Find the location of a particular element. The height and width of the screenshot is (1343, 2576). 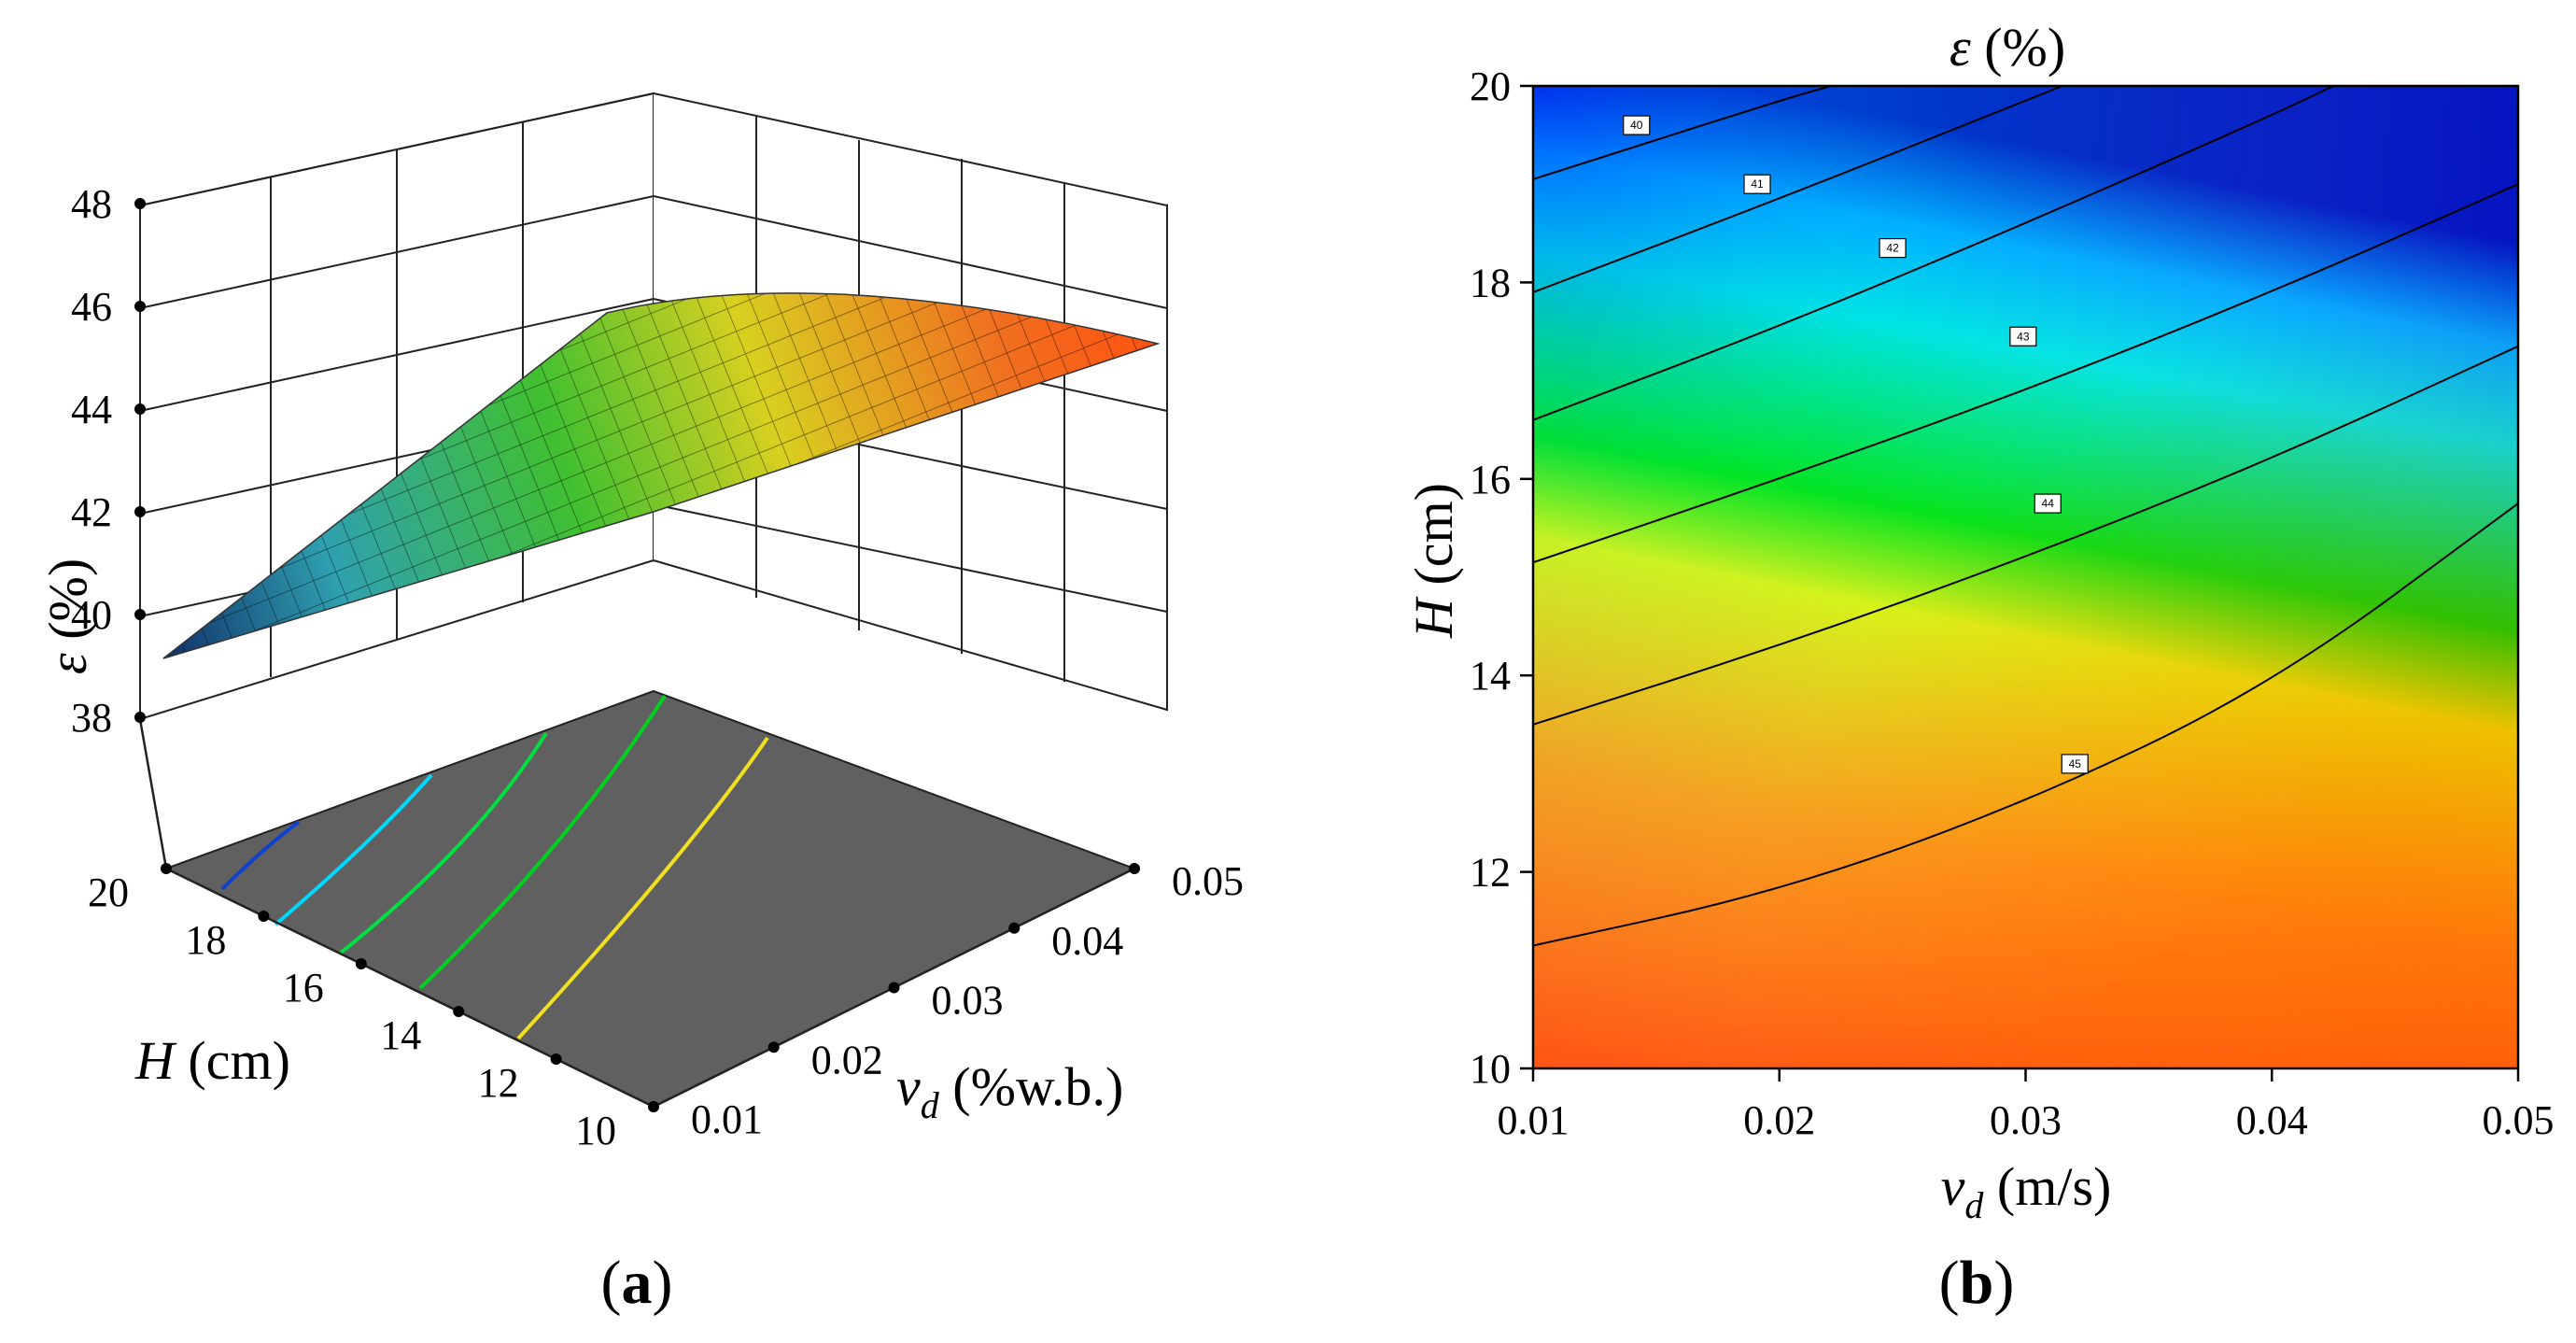

floor-contours is located at coordinates (495, 867).